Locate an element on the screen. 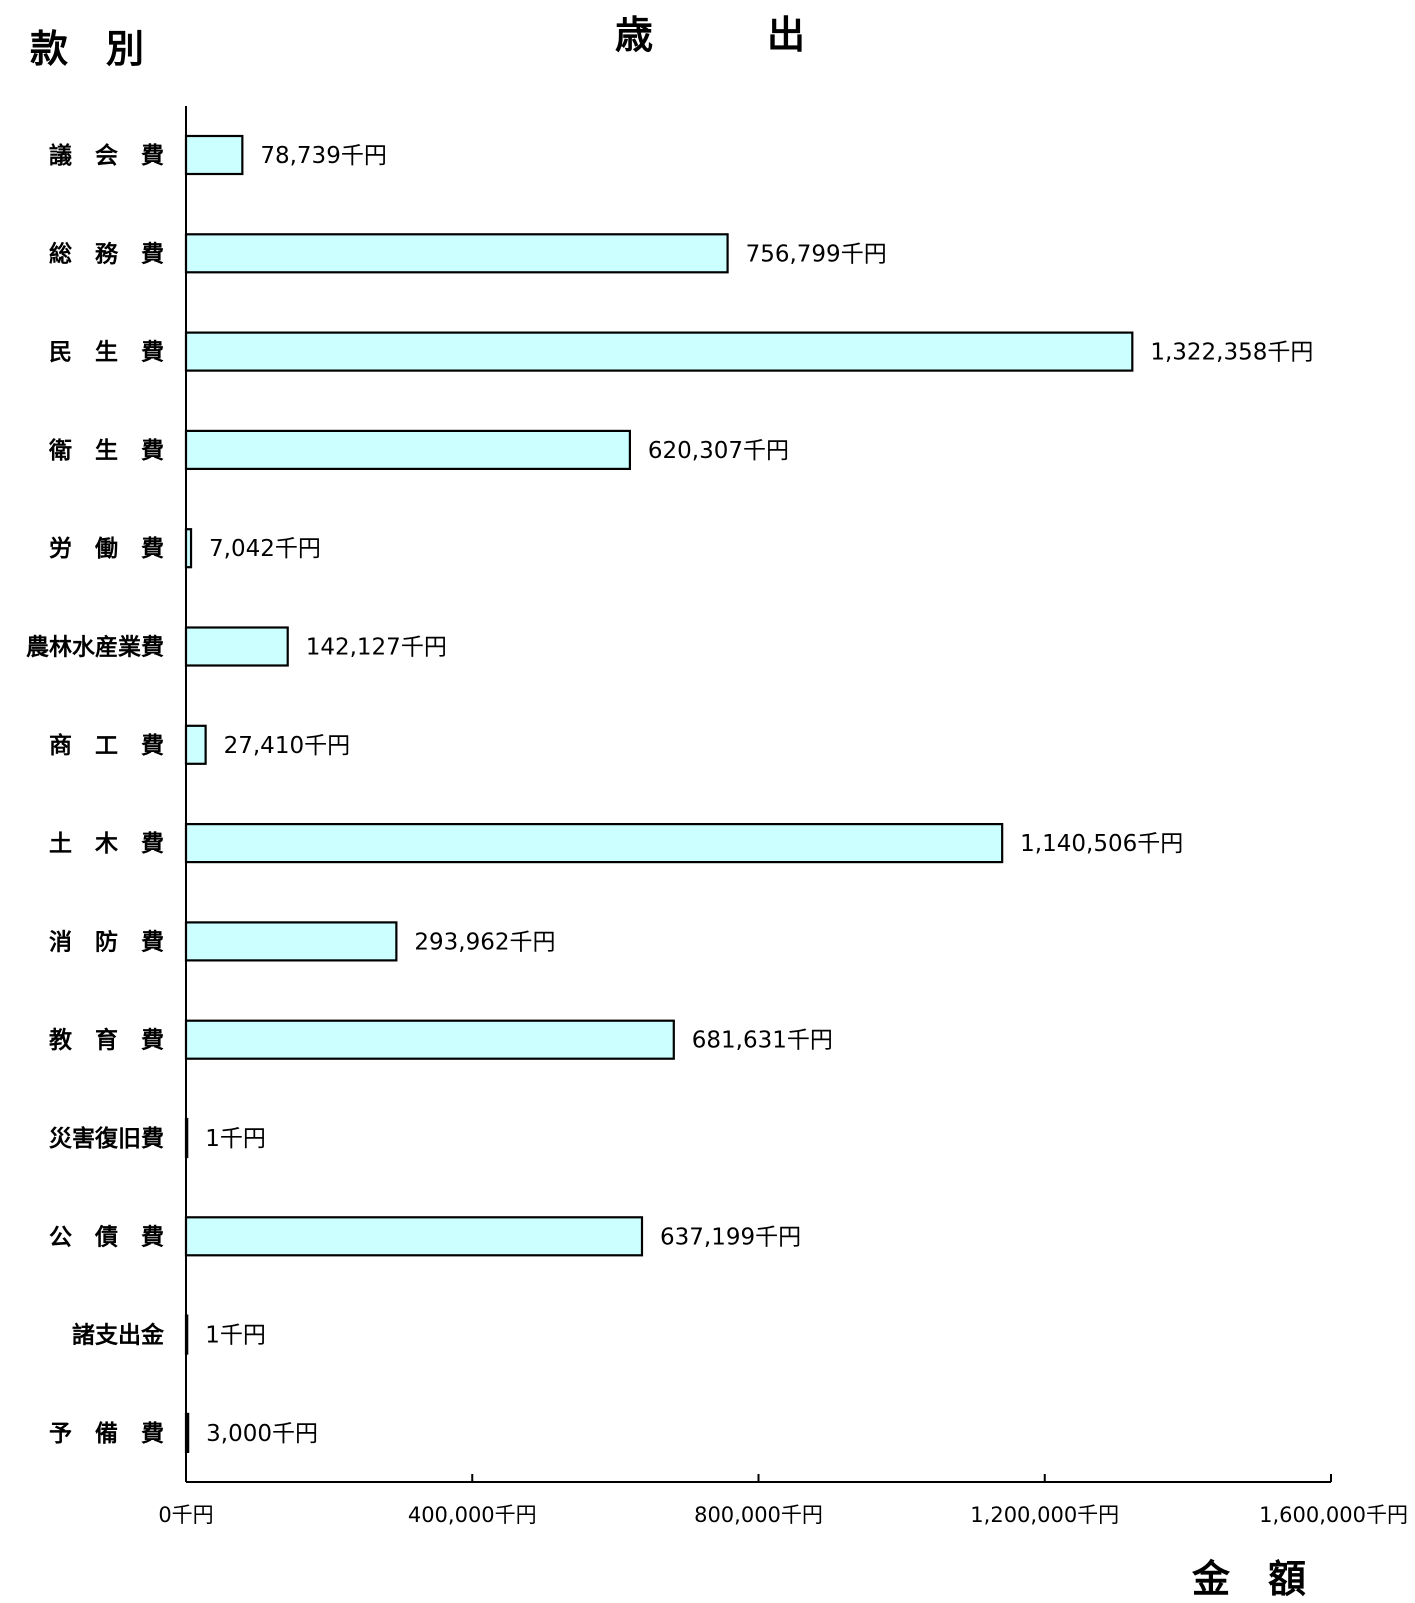  data-label-6: 27,410千円 is located at coordinates (287, 746).